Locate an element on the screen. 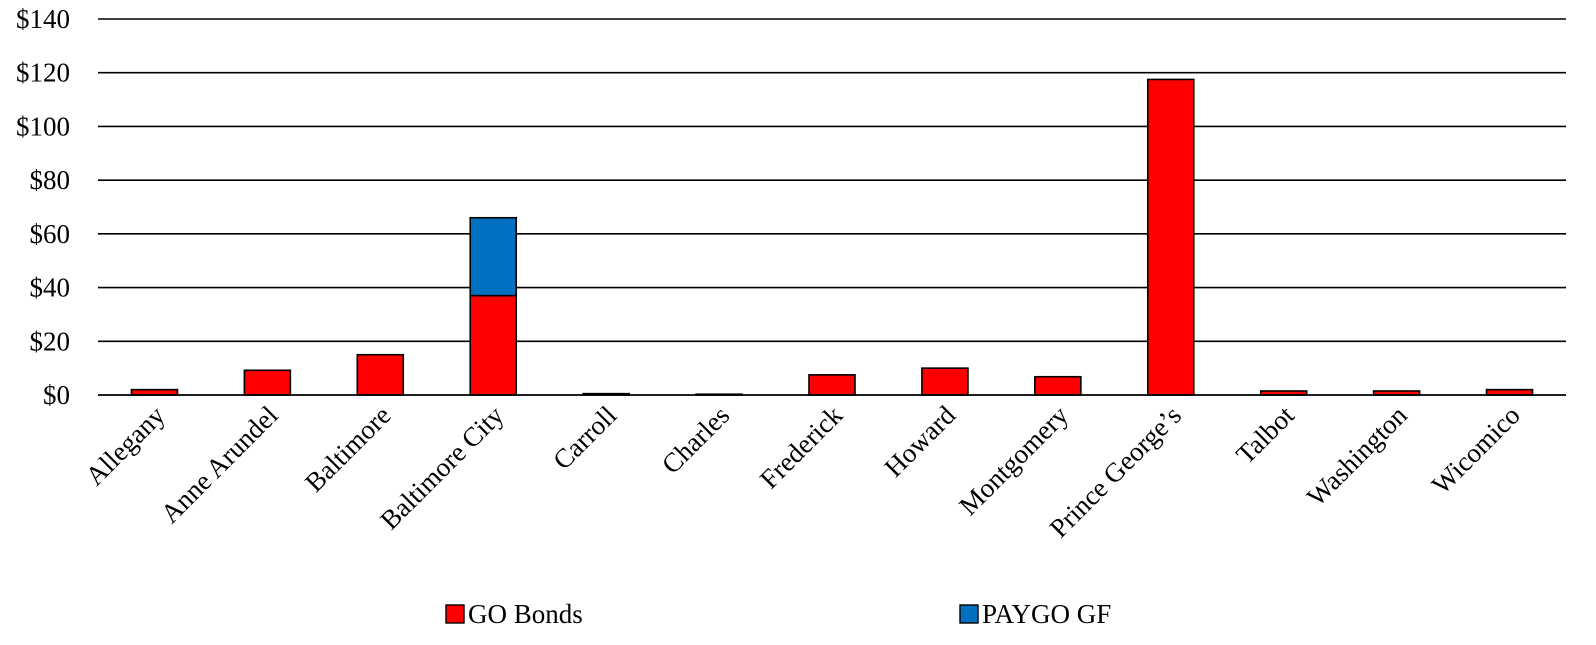 Image resolution: width=1596 pixels, height=645 pixels. y-tick-label: $0 is located at coordinates (56, 395).